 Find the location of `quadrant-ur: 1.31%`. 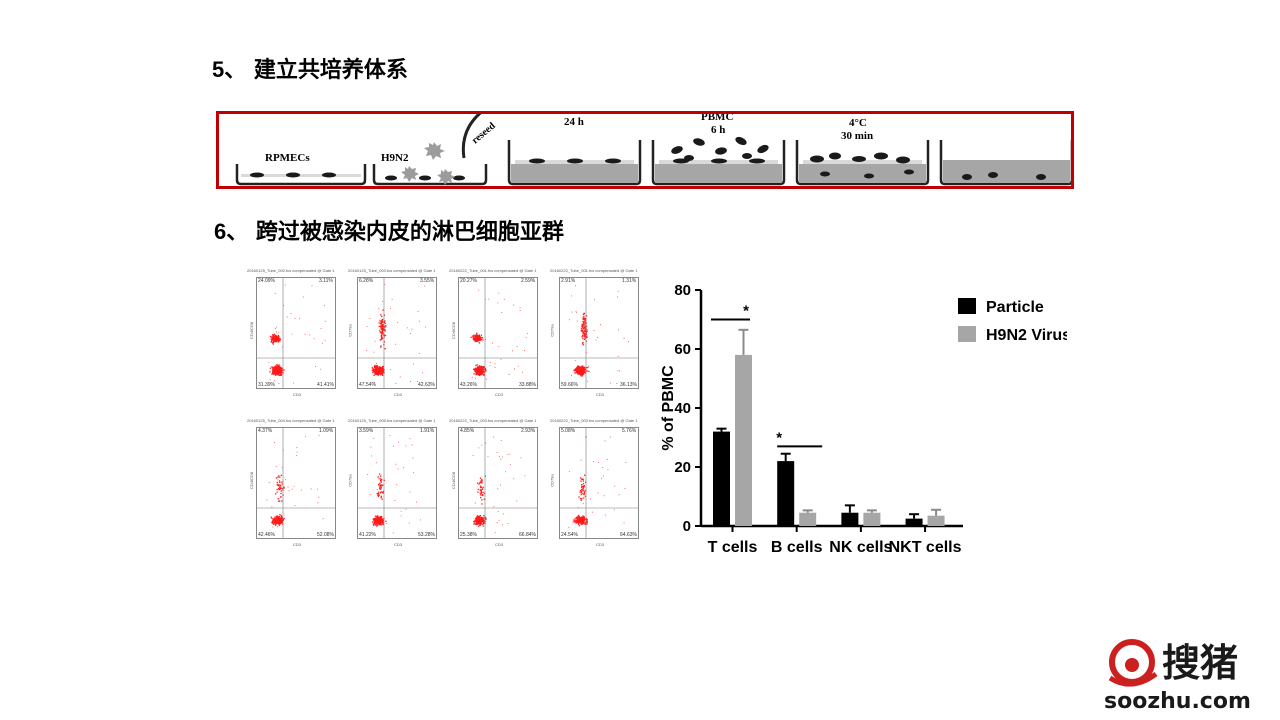

quadrant-ur: 1.31% is located at coordinates (629, 281).